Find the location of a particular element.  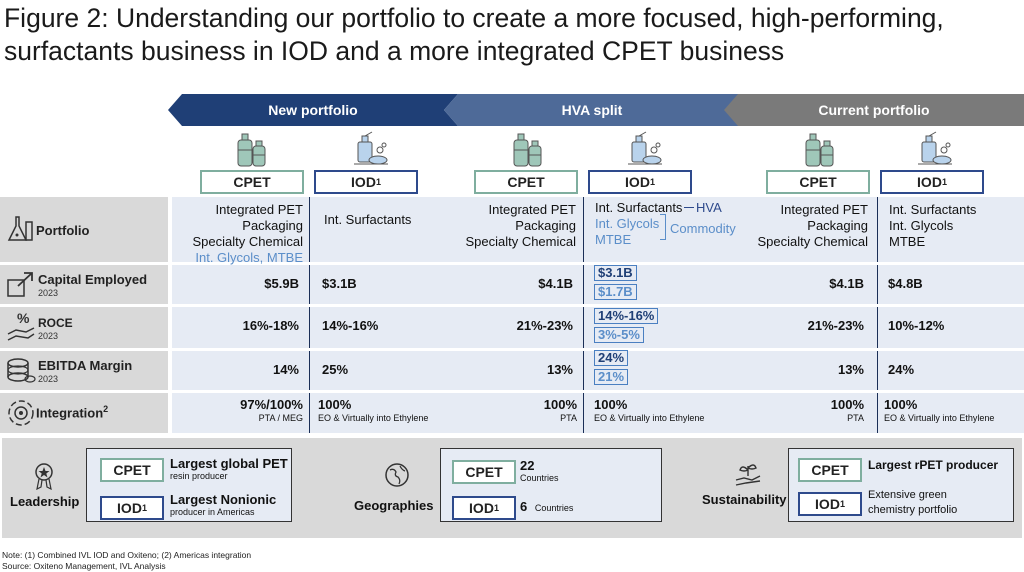

ebitda-value: 25% is located at coordinates (335, 369).